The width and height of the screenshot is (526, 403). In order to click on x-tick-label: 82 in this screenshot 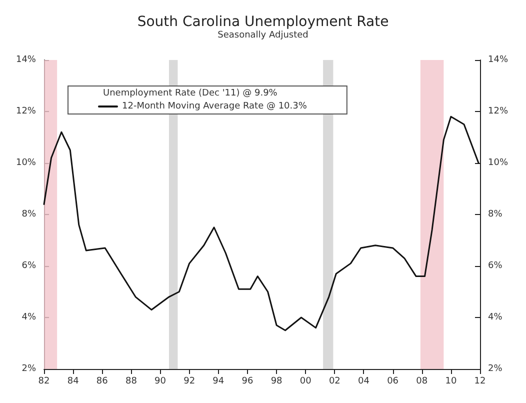, I will do `click(44, 381)`.